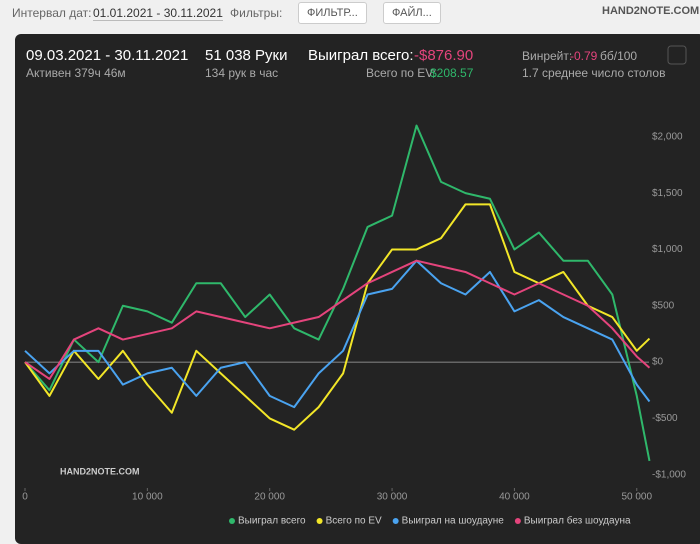 The height and width of the screenshot is (544, 700). Describe the element at coordinates (361, 55) in the screenshot. I see `won-label: Выиграл всего:` at that location.